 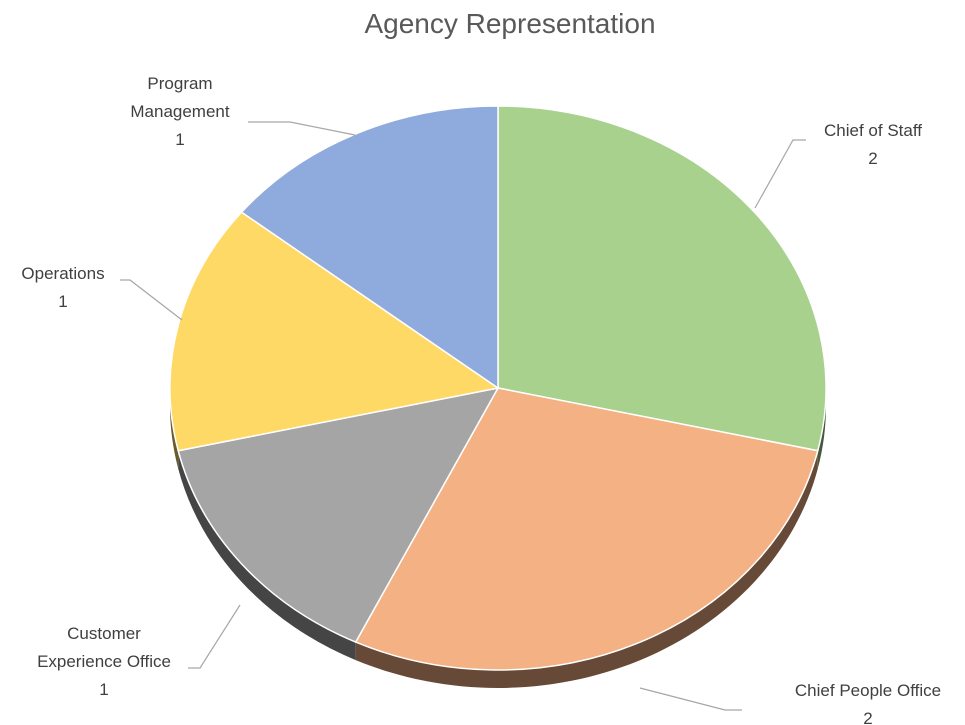 What do you see at coordinates (873, 145) in the screenshot?
I see `data-label: Chief of Staff 2` at bounding box center [873, 145].